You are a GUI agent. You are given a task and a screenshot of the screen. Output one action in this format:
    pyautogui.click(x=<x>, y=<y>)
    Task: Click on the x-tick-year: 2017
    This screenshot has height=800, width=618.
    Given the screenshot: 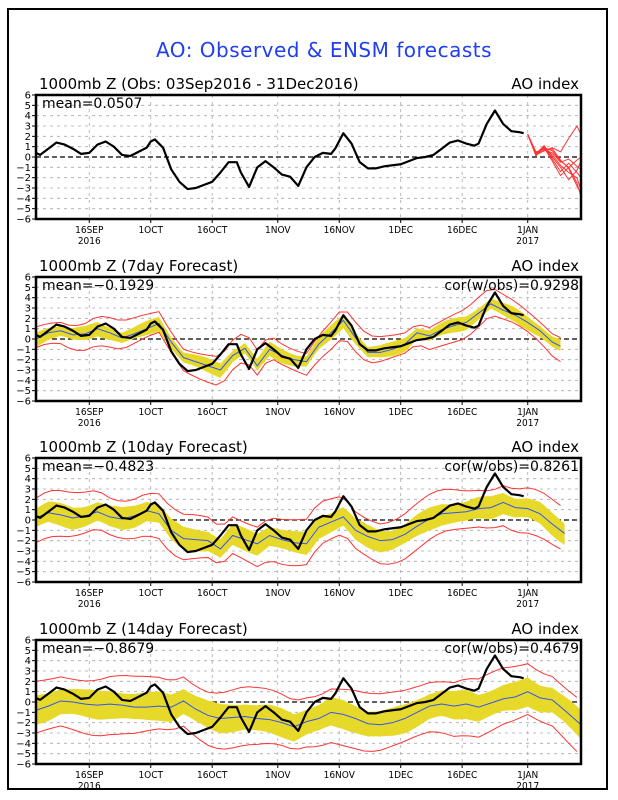 What is the action you would take?
    pyautogui.click(x=527, y=423)
    